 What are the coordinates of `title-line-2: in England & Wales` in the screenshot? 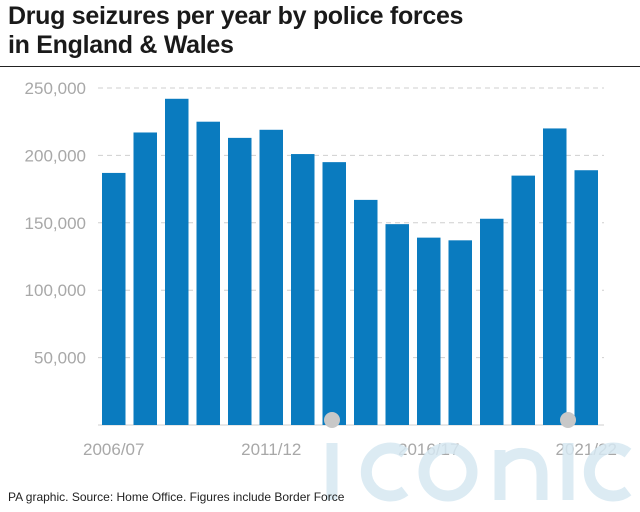 It's located at (121, 45).